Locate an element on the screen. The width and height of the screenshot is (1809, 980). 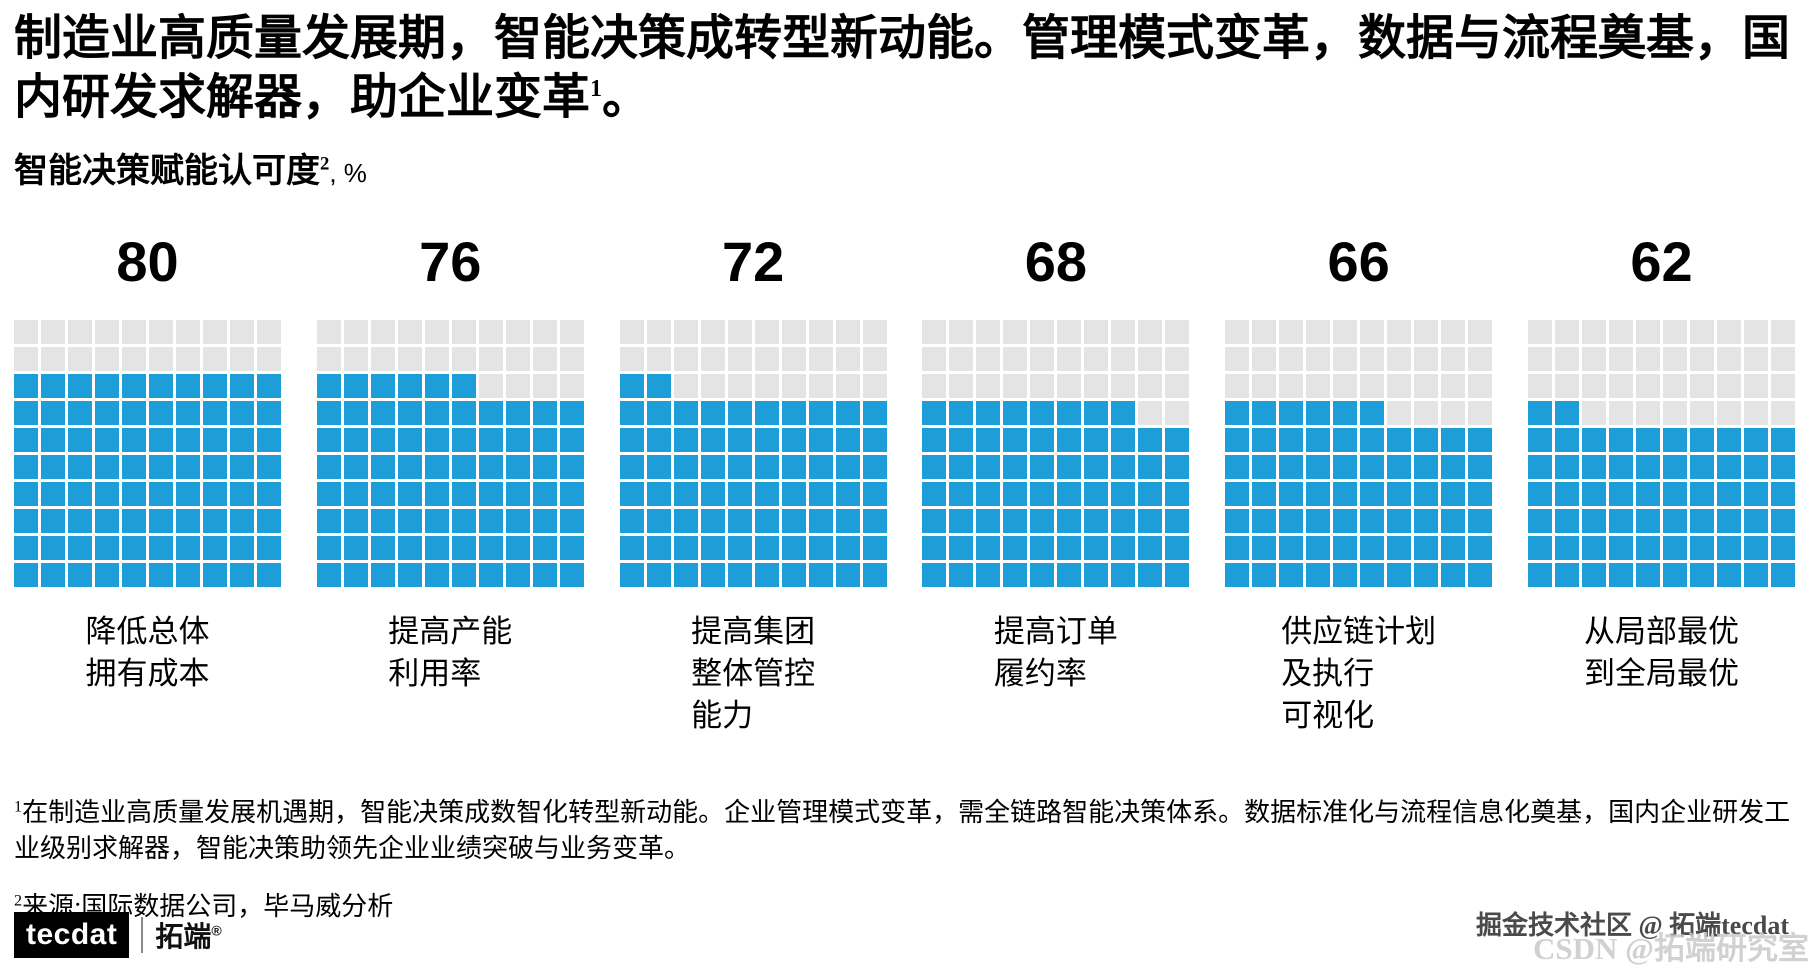
waffle-column: 80 降低总体 拥有成本 is located at coordinates (147, 485).